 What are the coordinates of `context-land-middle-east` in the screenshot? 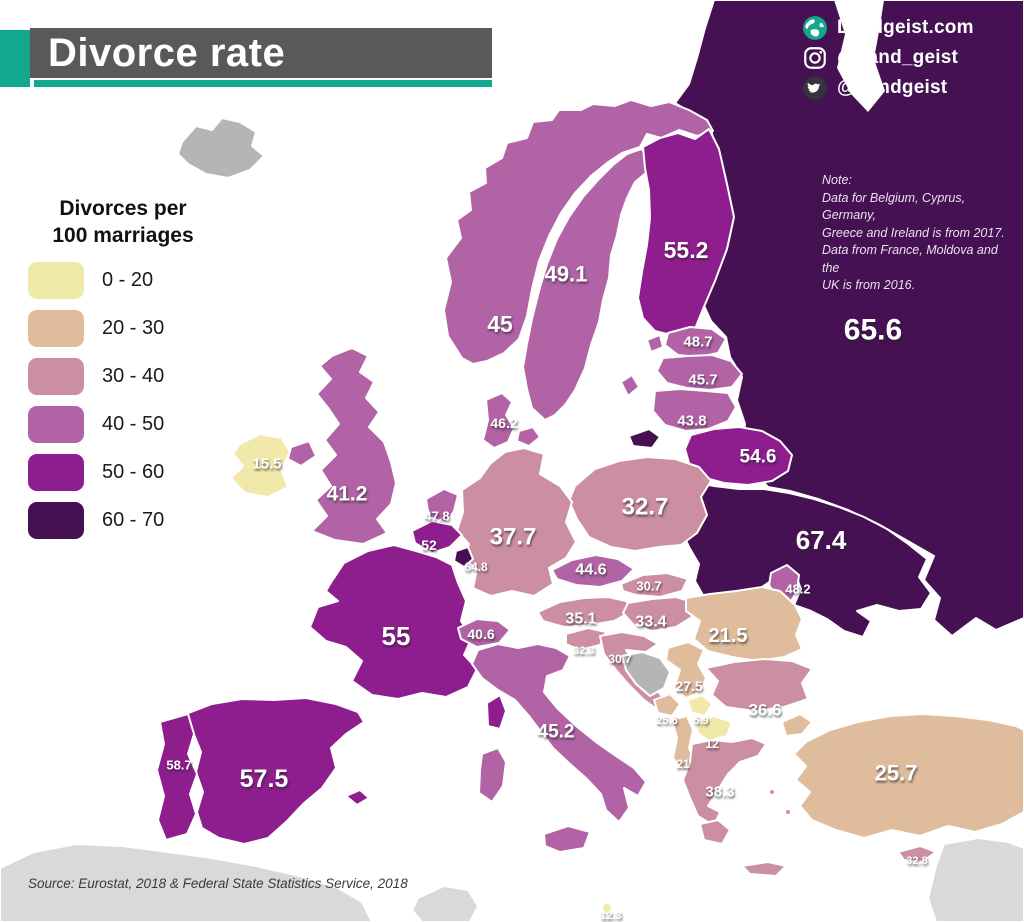 It's located at (975, 879).